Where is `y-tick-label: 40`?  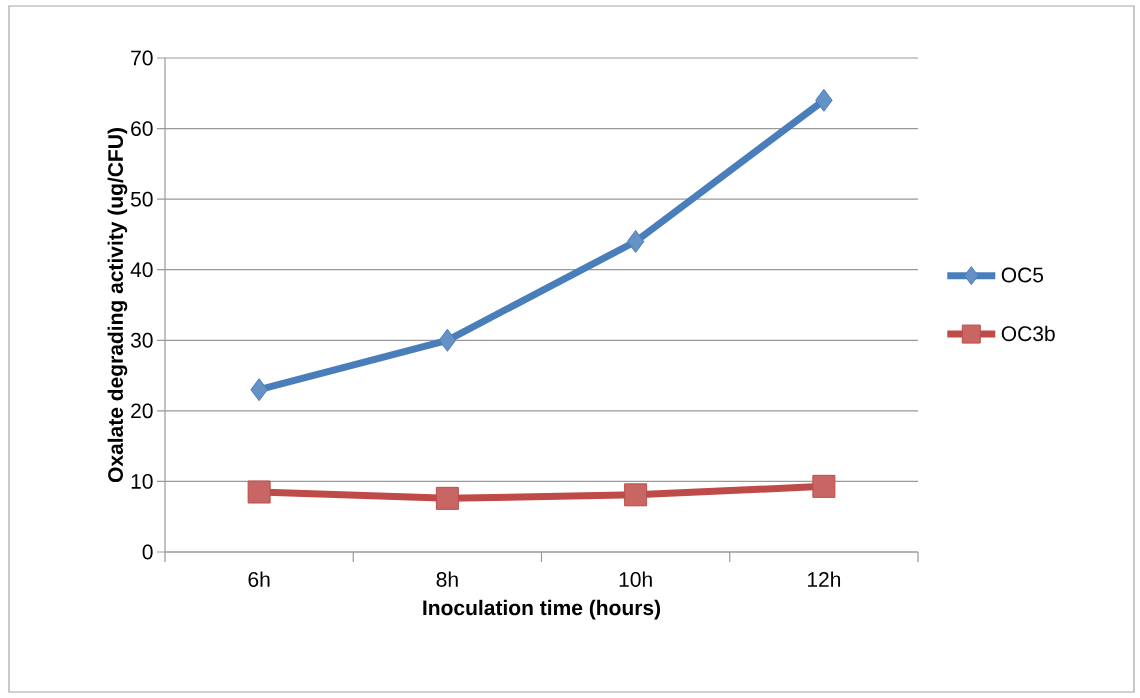
y-tick-label: 40 is located at coordinates (141, 270).